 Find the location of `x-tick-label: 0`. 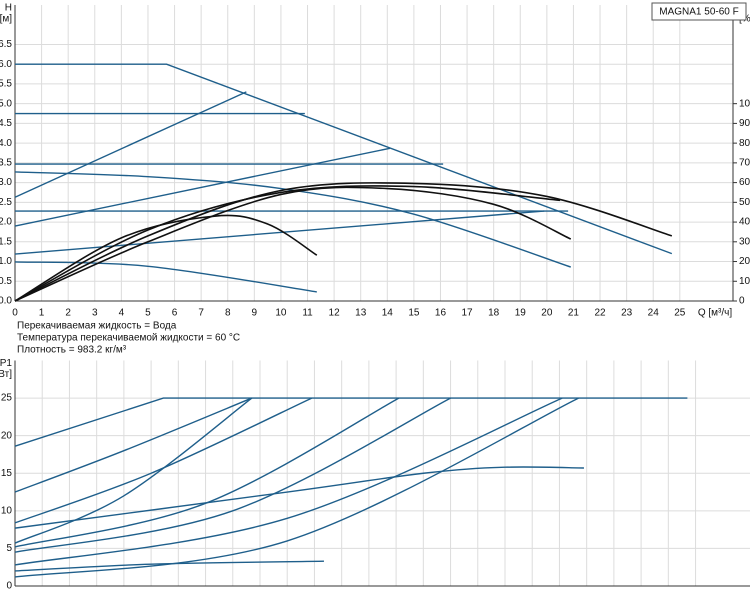

x-tick-label: 0 is located at coordinates (15, 313).